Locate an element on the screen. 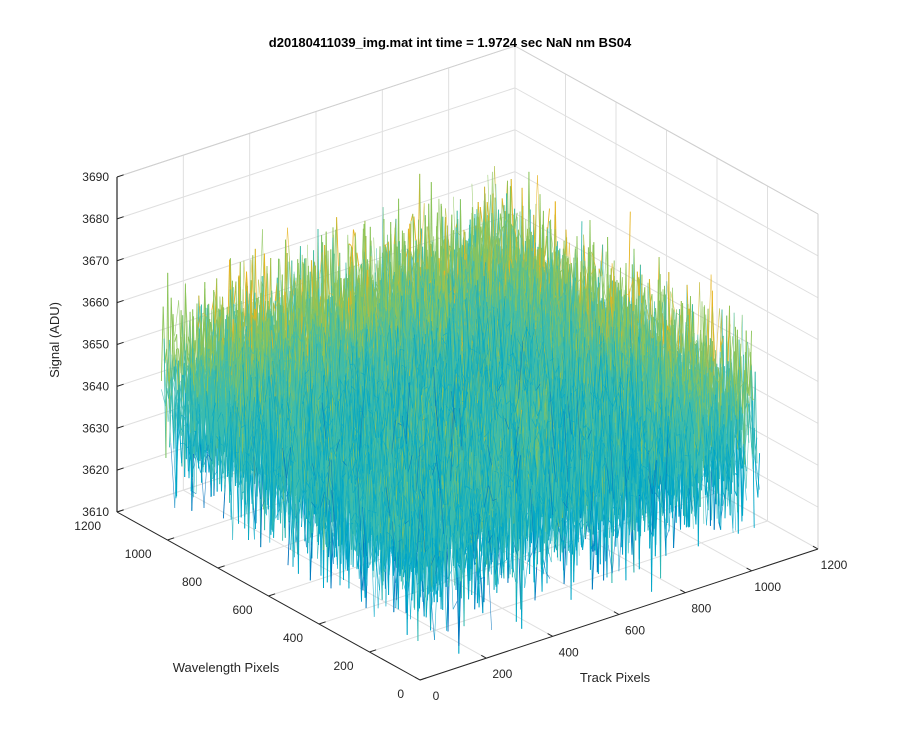 The width and height of the screenshot is (900, 750). z-tick-label: 3650 is located at coordinates (95, 345).